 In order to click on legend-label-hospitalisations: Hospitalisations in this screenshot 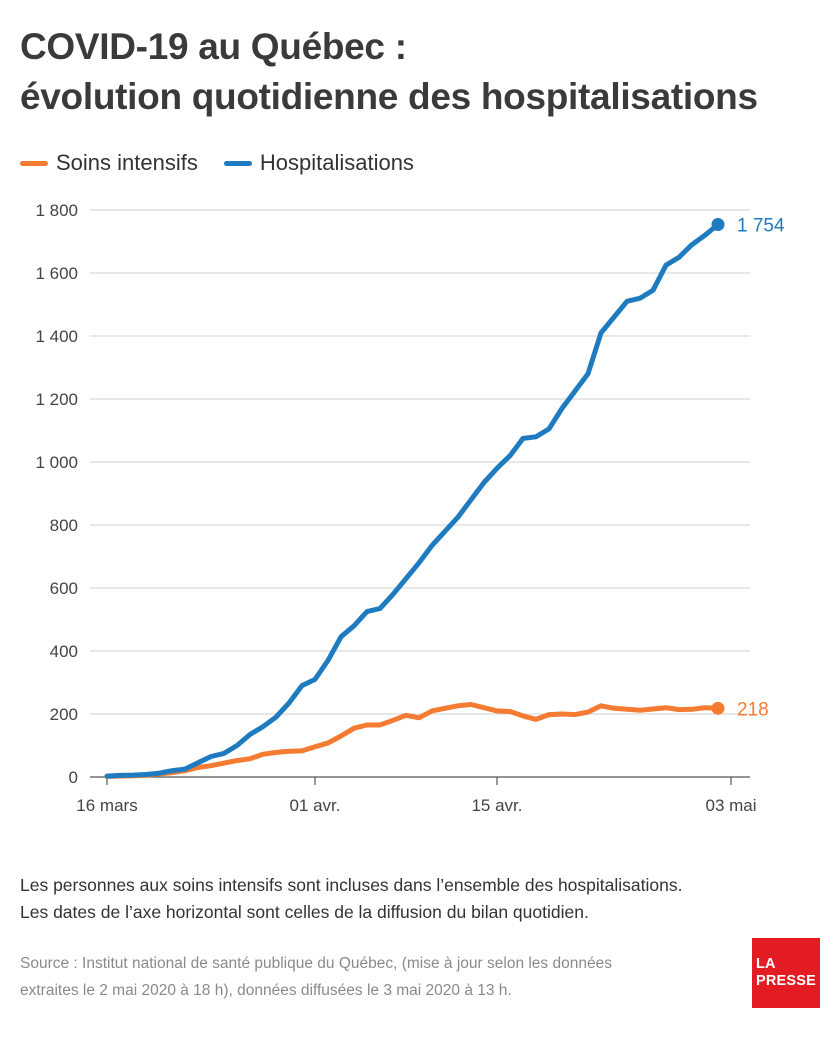, I will do `click(336, 162)`.